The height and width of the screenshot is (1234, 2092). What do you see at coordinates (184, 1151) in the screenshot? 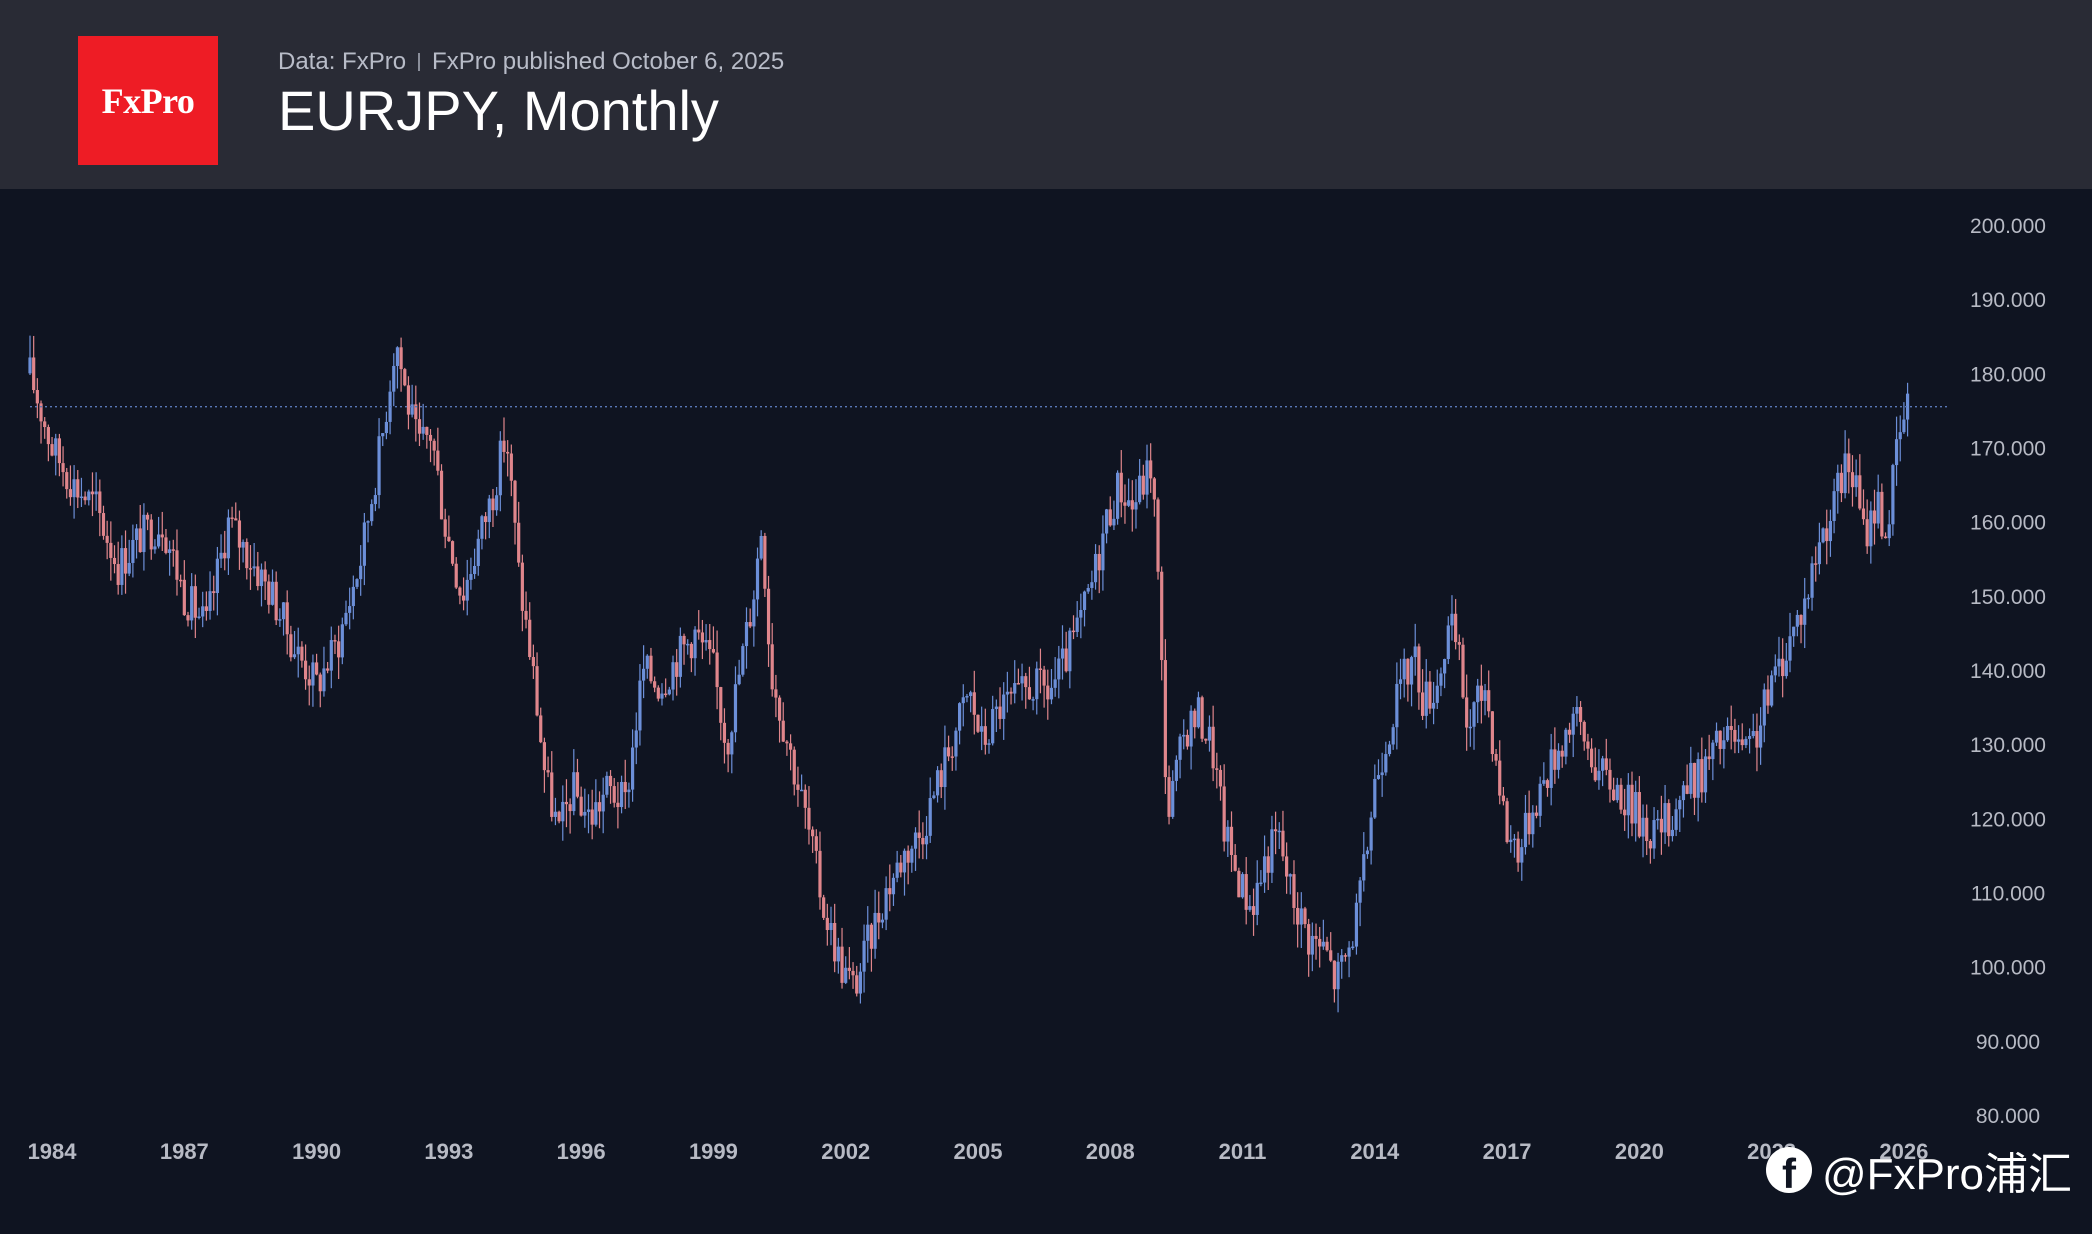
I see `x-tick-label: 1987` at bounding box center [184, 1151].